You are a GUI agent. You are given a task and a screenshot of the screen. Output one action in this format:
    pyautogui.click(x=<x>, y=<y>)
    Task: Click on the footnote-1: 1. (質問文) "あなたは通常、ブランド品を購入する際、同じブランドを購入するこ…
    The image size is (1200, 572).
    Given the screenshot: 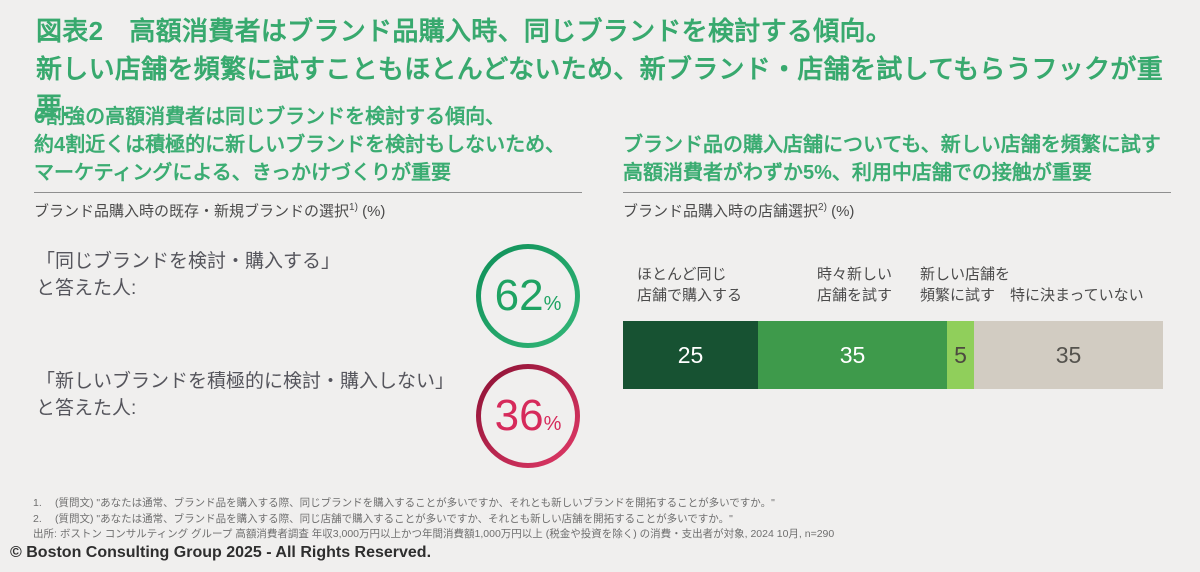 What is the action you would take?
    pyautogui.click(x=603, y=504)
    